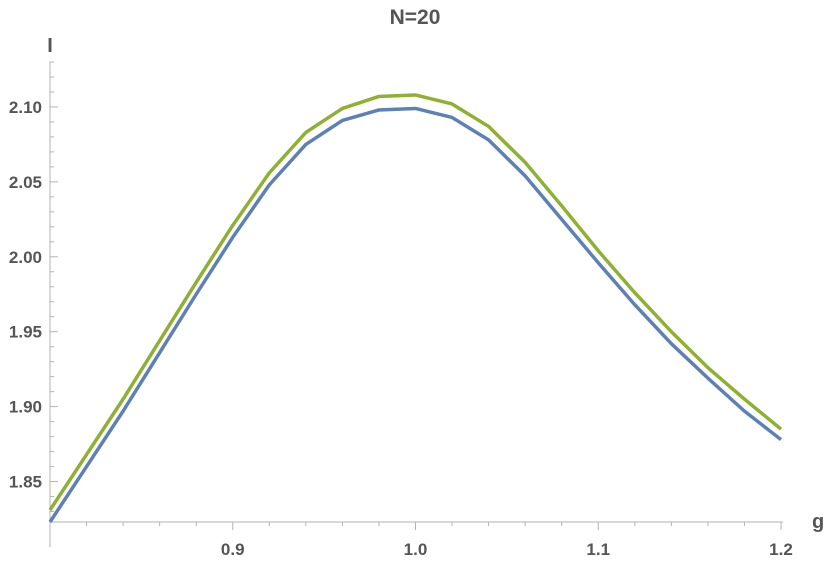  What do you see at coordinates (415, 17) in the screenshot?
I see `chart-title: N=20` at bounding box center [415, 17].